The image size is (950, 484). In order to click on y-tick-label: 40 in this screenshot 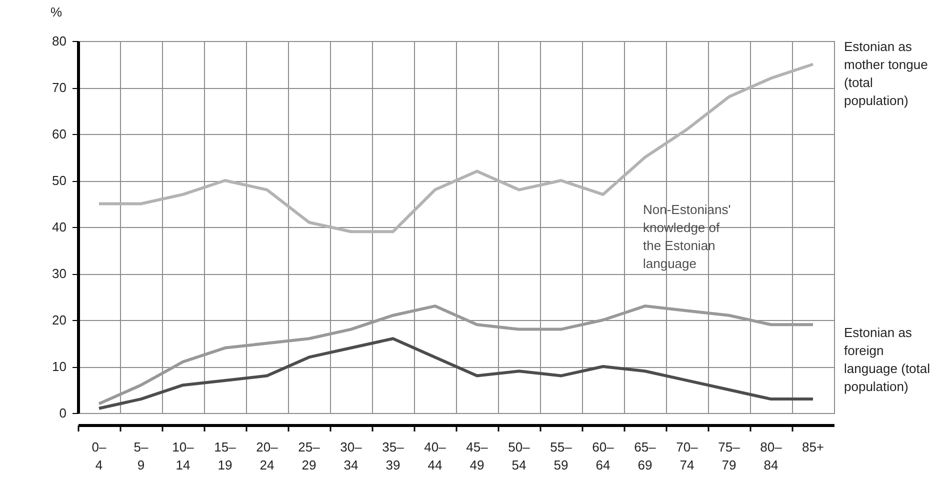, I will do `click(59, 227)`.